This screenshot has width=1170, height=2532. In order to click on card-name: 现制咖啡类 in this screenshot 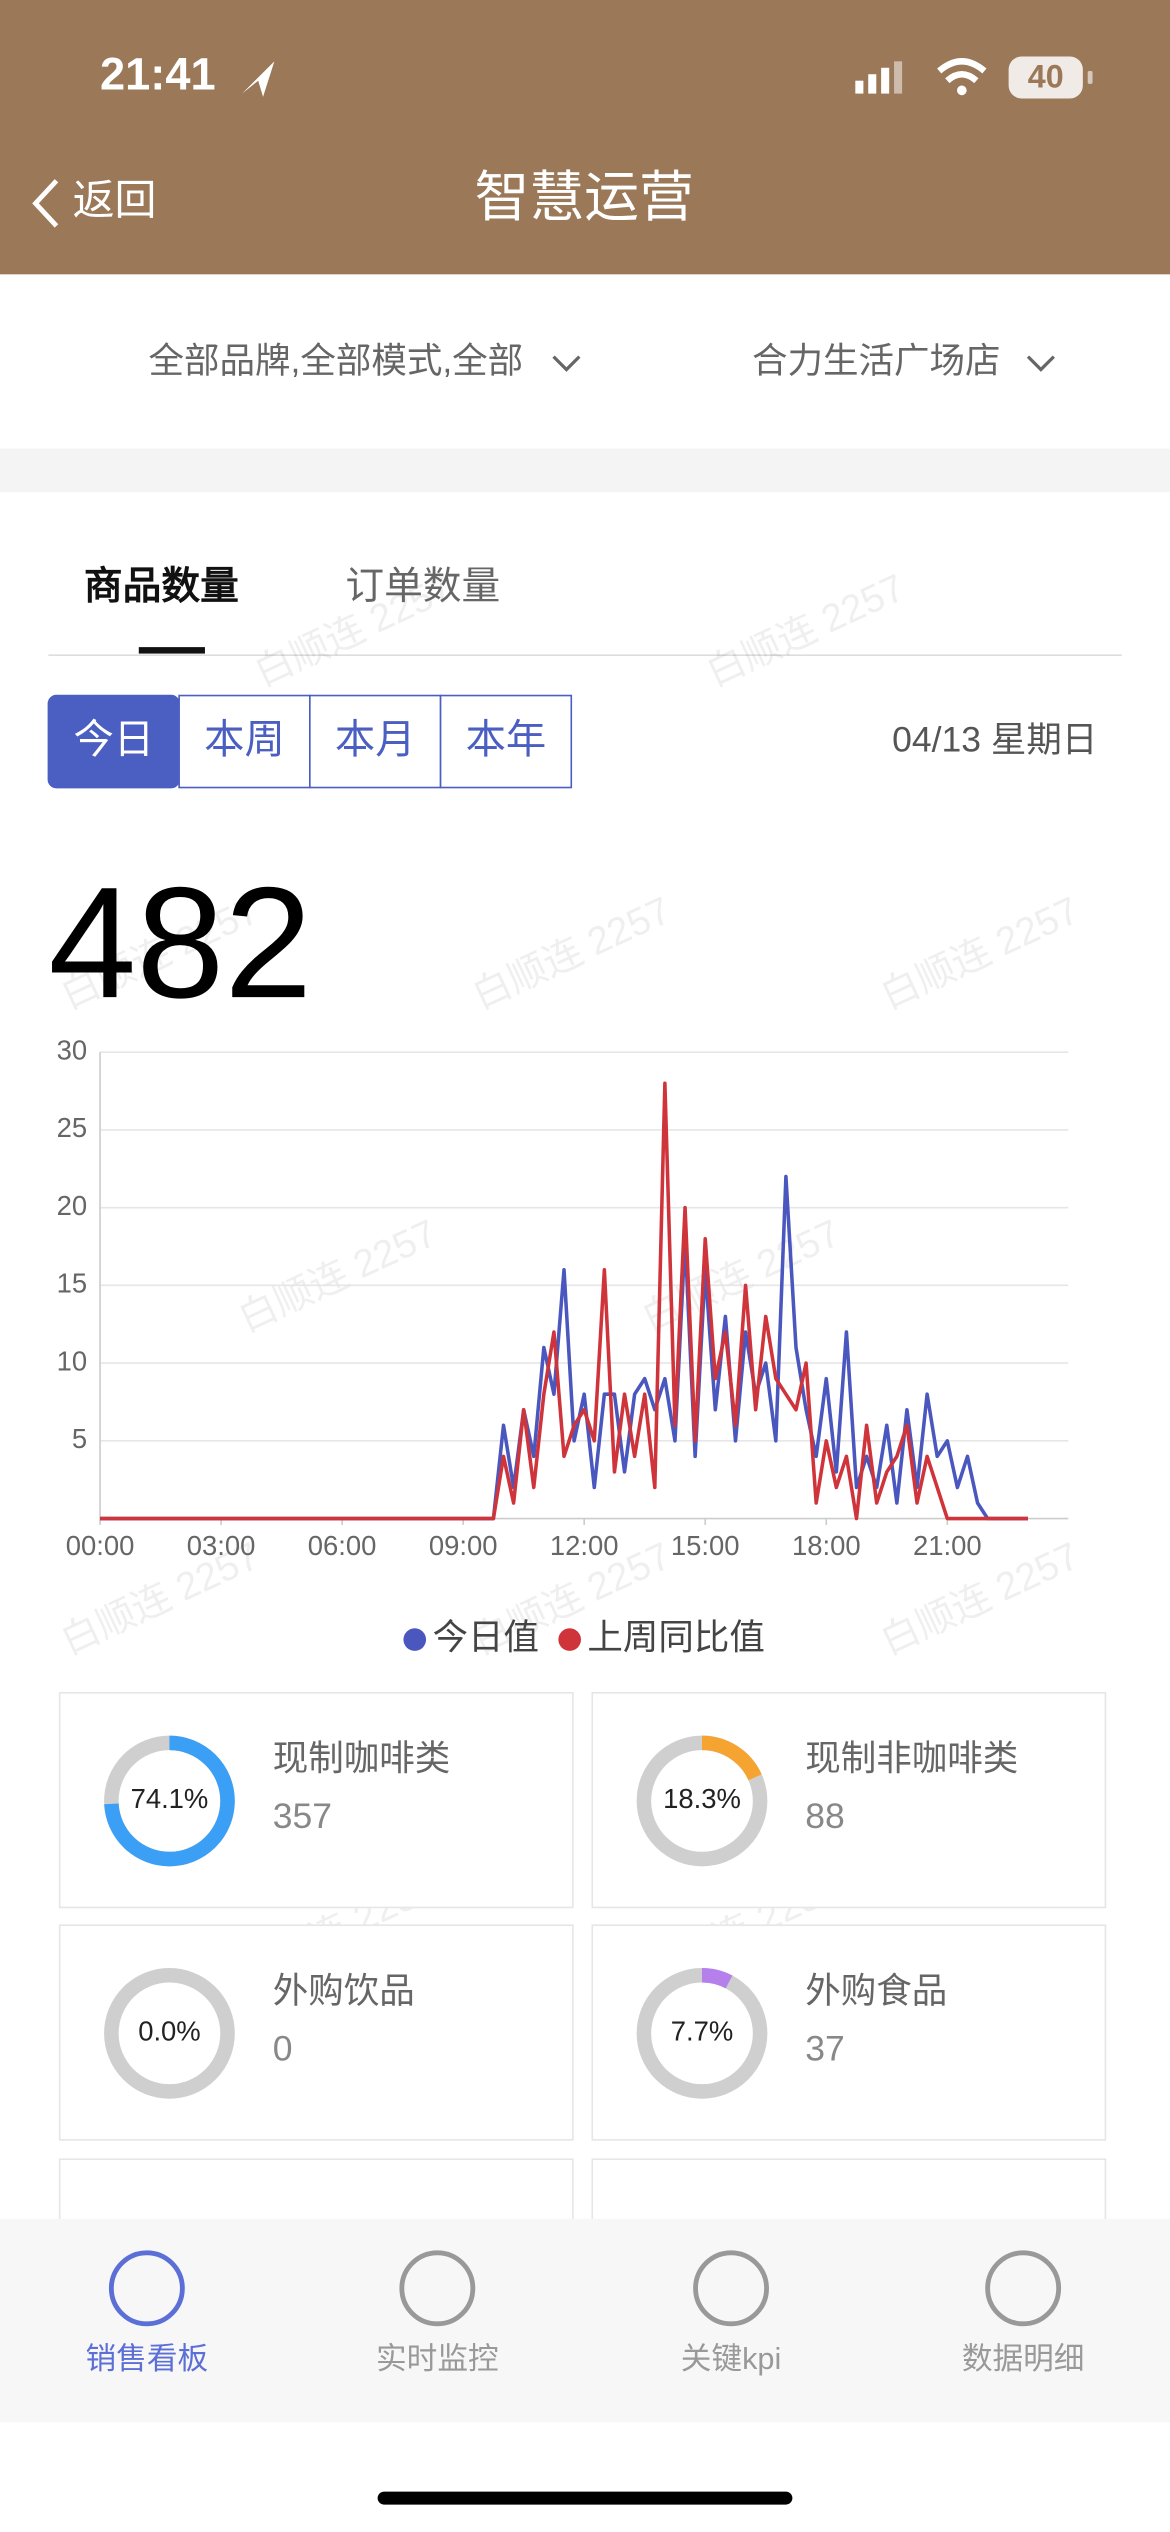, I will do `click(362, 1758)`.